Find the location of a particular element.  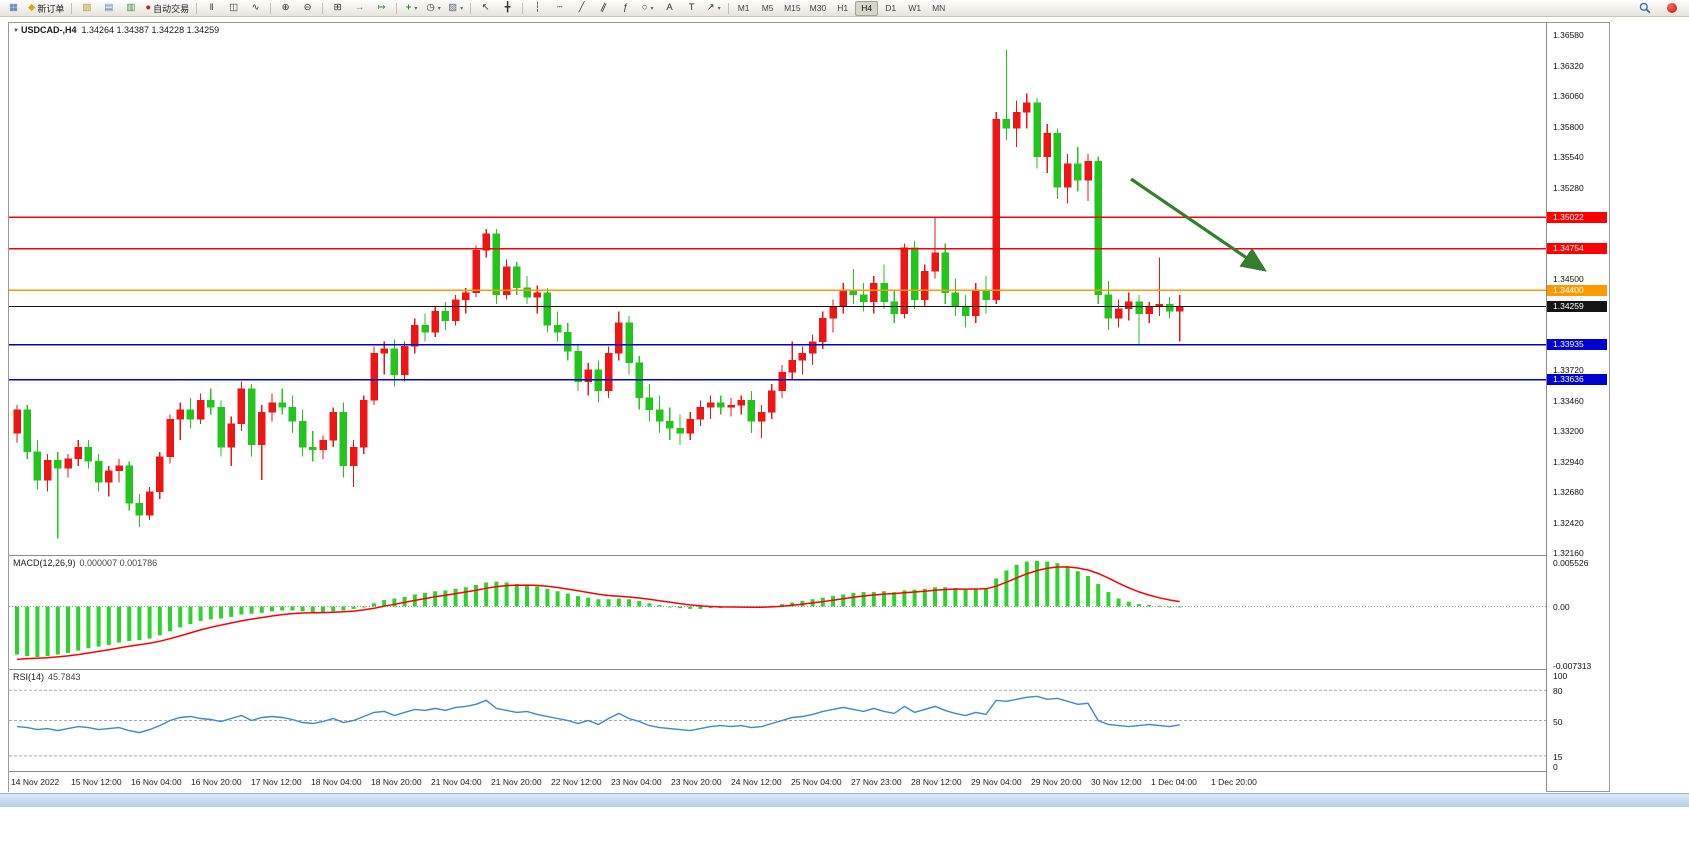

chart-shift-button: ↦ is located at coordinates (381, 8).